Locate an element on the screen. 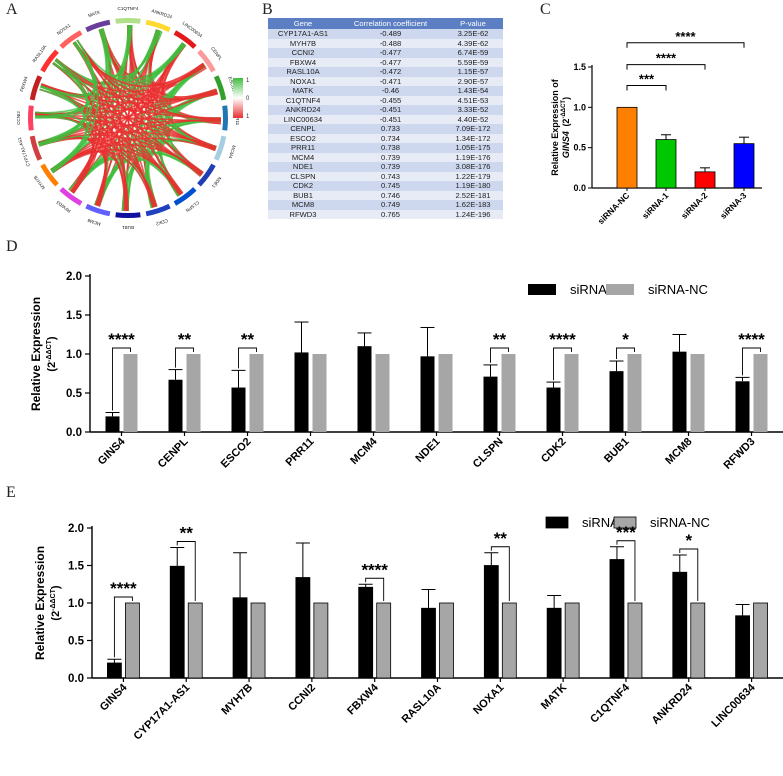 This screenshot has height=776, width=783. panel-c-letter: C is located at coordinates (545, 9).